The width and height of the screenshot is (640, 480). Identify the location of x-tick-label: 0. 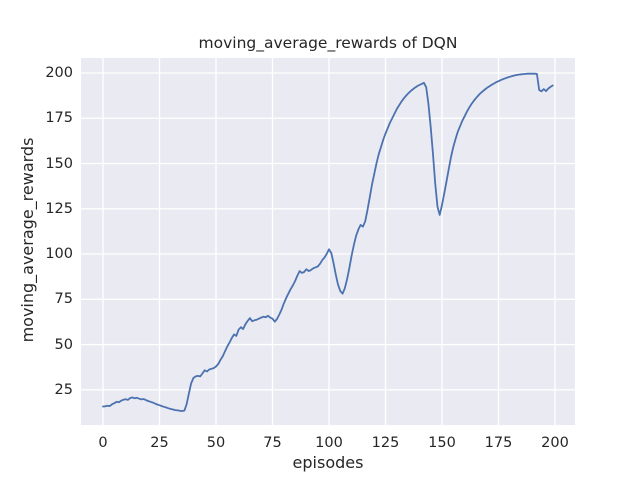
(103, 443).